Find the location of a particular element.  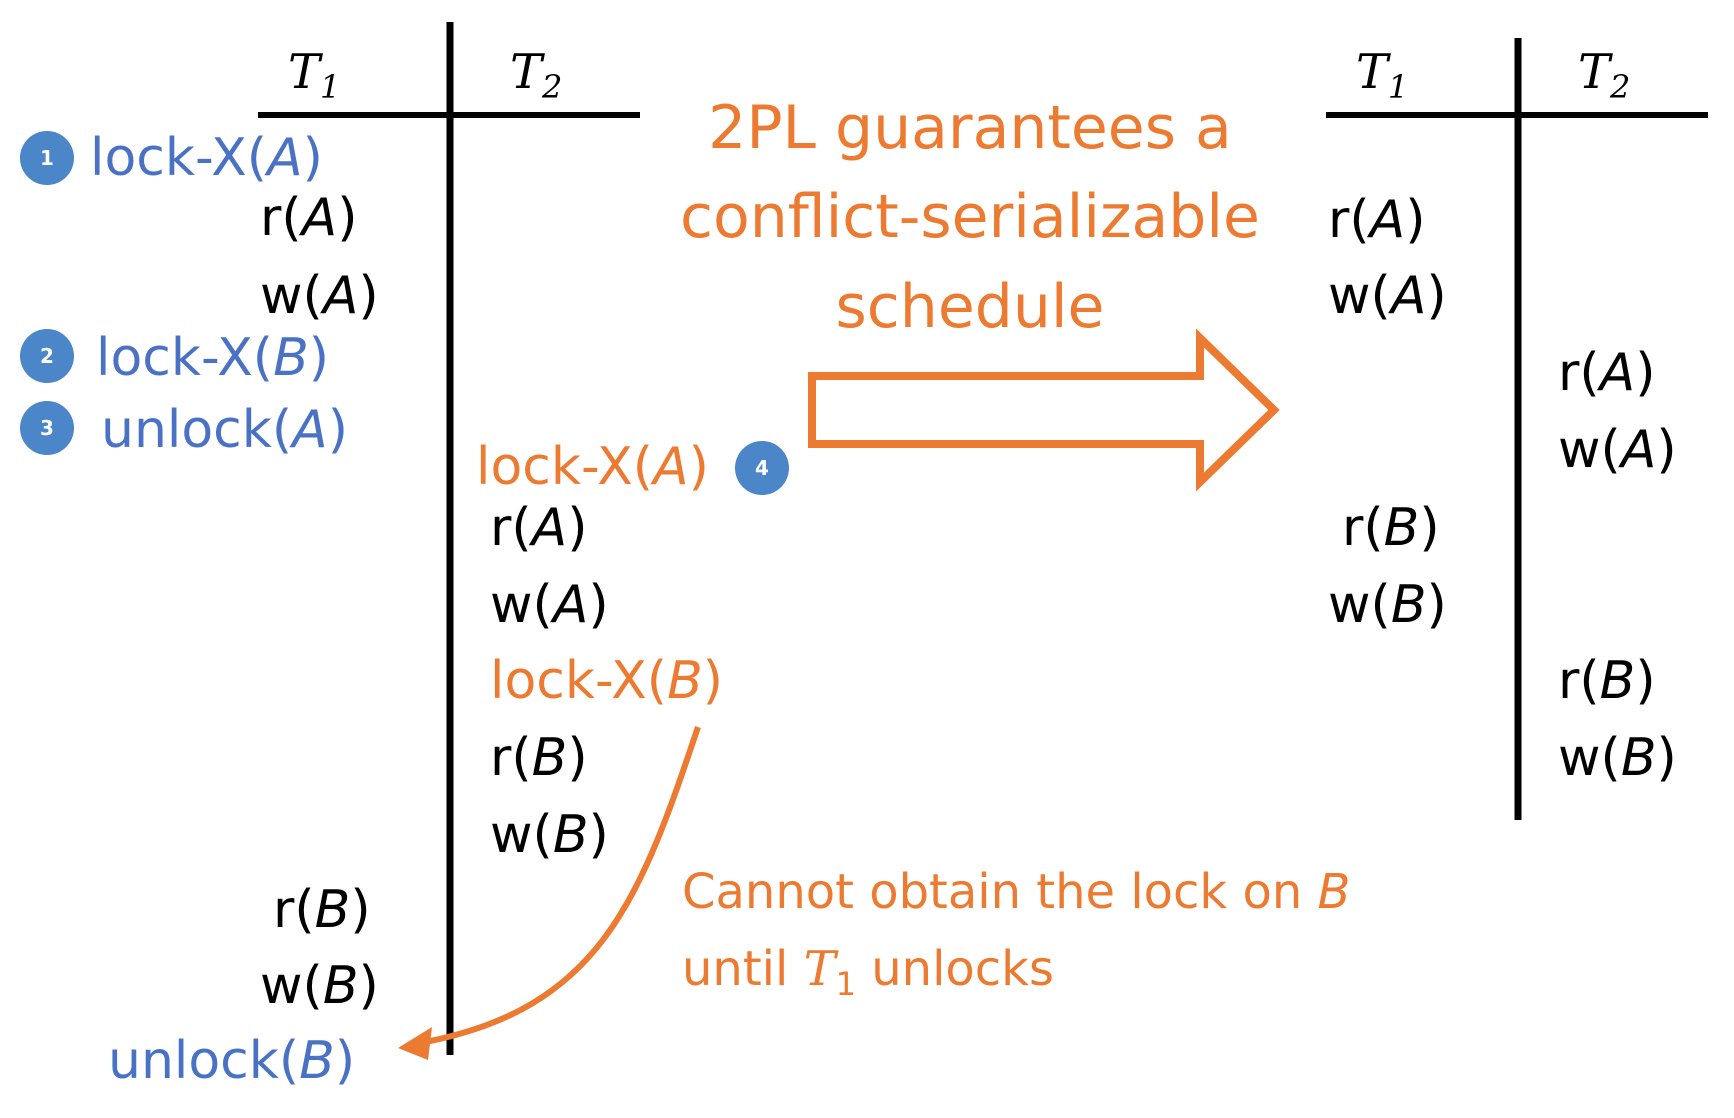

t2-op-lock-x-b: lock-X(B) is located at coordinates (606, 681).